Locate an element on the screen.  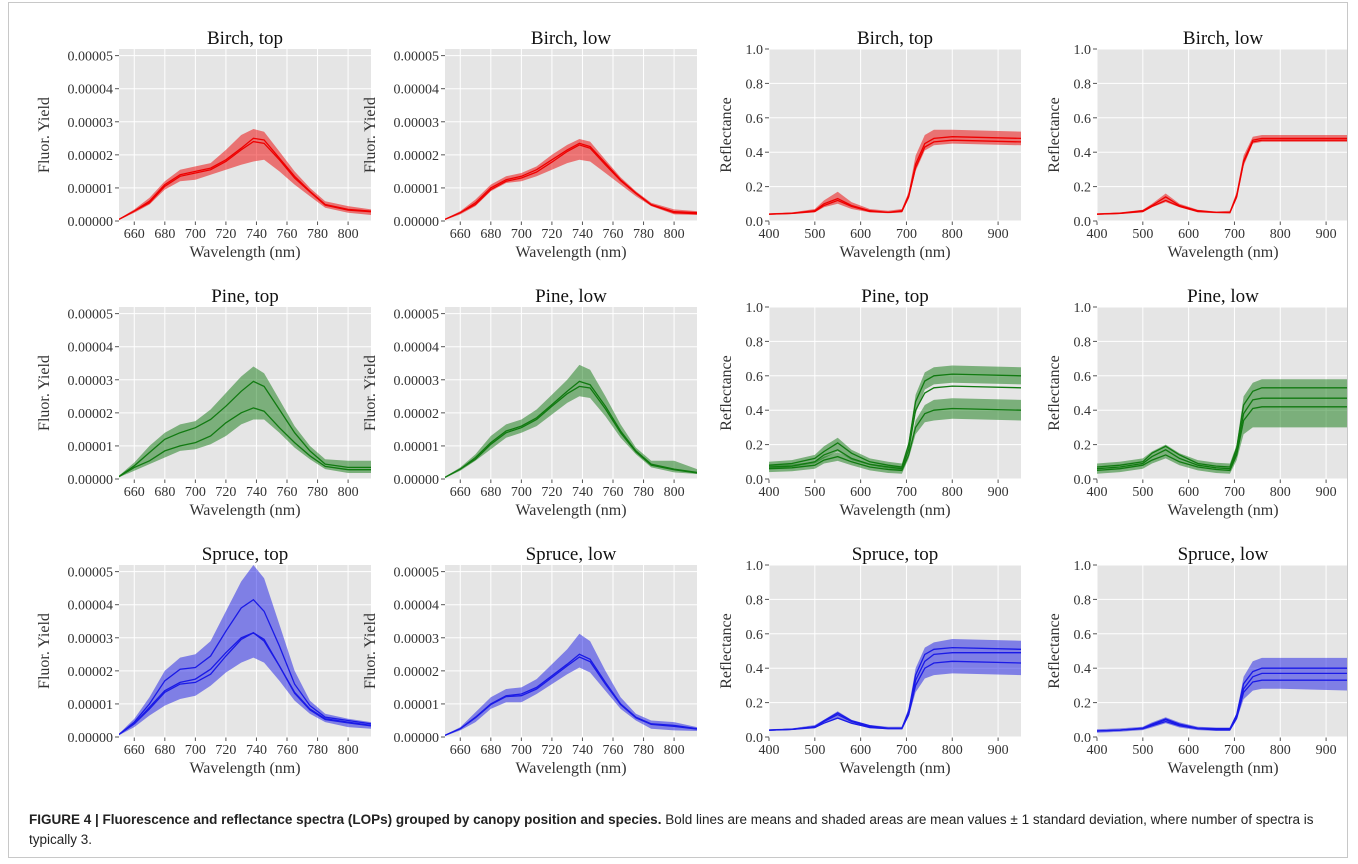
chart-title: Birch, top is located at coordinates (245, 38).